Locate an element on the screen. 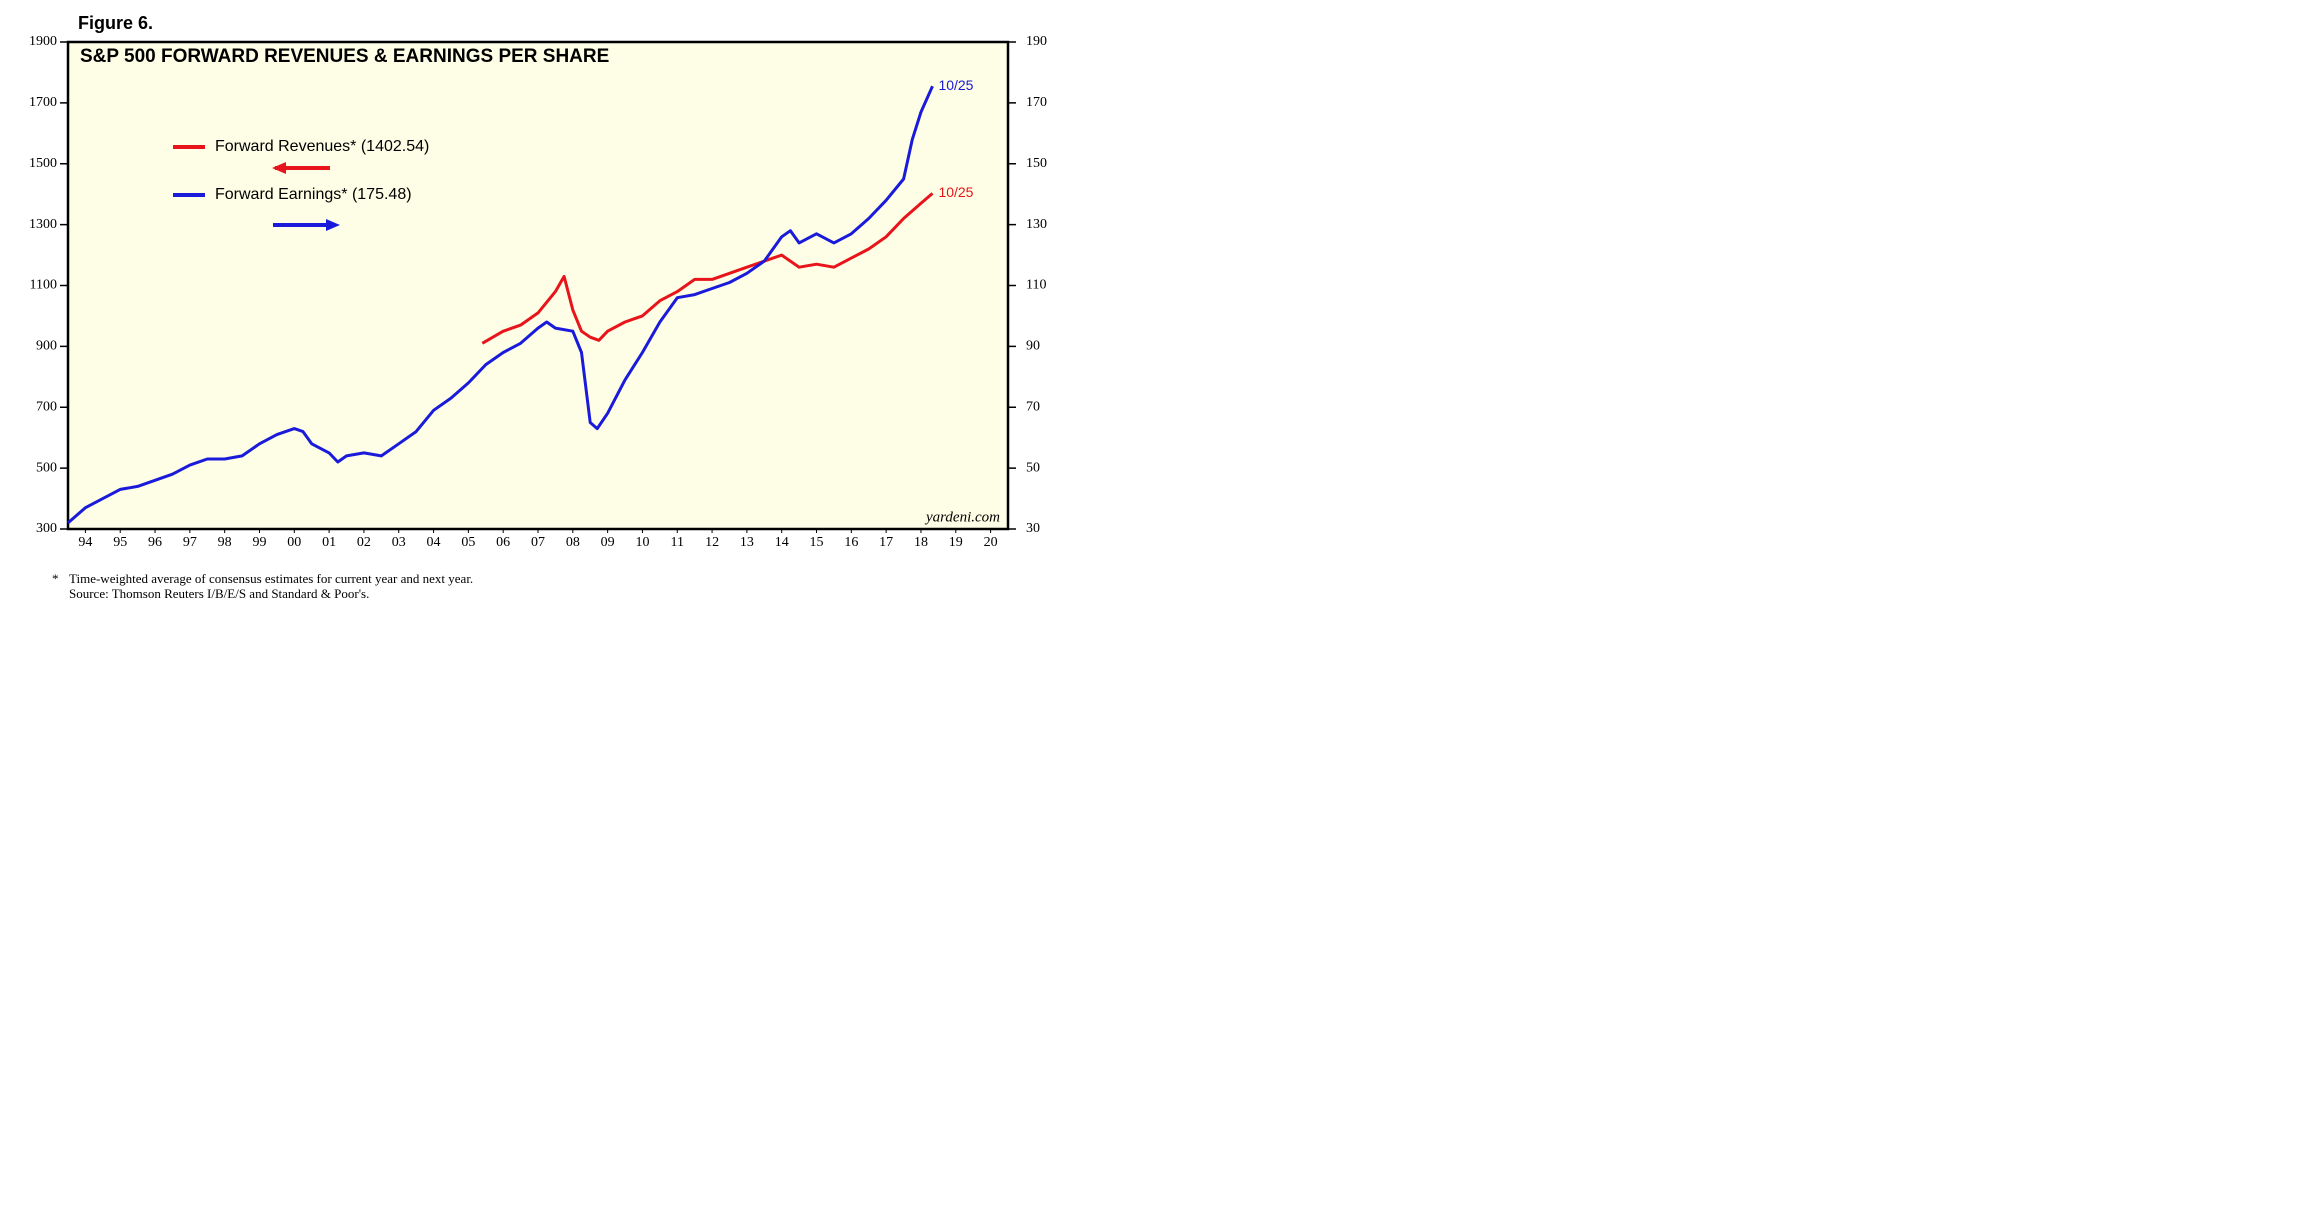 The height and width of the screenshot is (1228, 2304). y-tick-label: 1900 is located at coordinates (43, 41).